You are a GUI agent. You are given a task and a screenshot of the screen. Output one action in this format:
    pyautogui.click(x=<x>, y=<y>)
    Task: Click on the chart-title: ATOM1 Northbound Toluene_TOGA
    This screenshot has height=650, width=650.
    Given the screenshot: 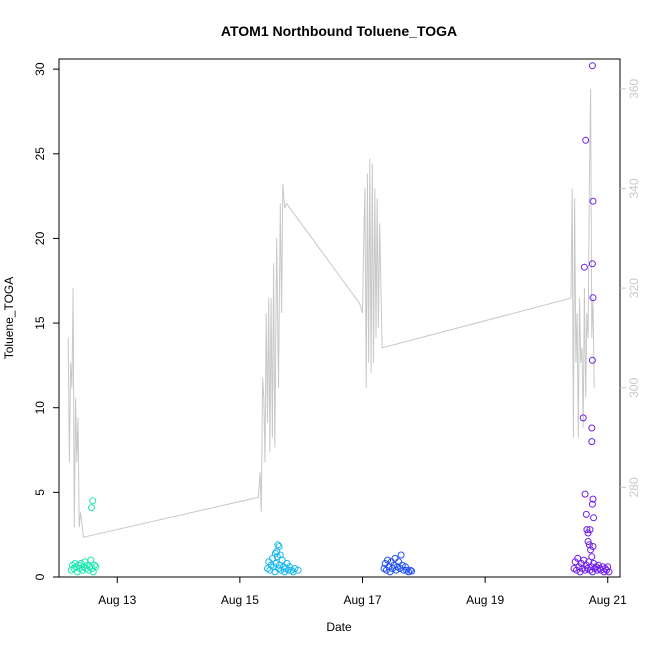 What is the action you would take?
    pyautogui.click(x=339, y=31)
    